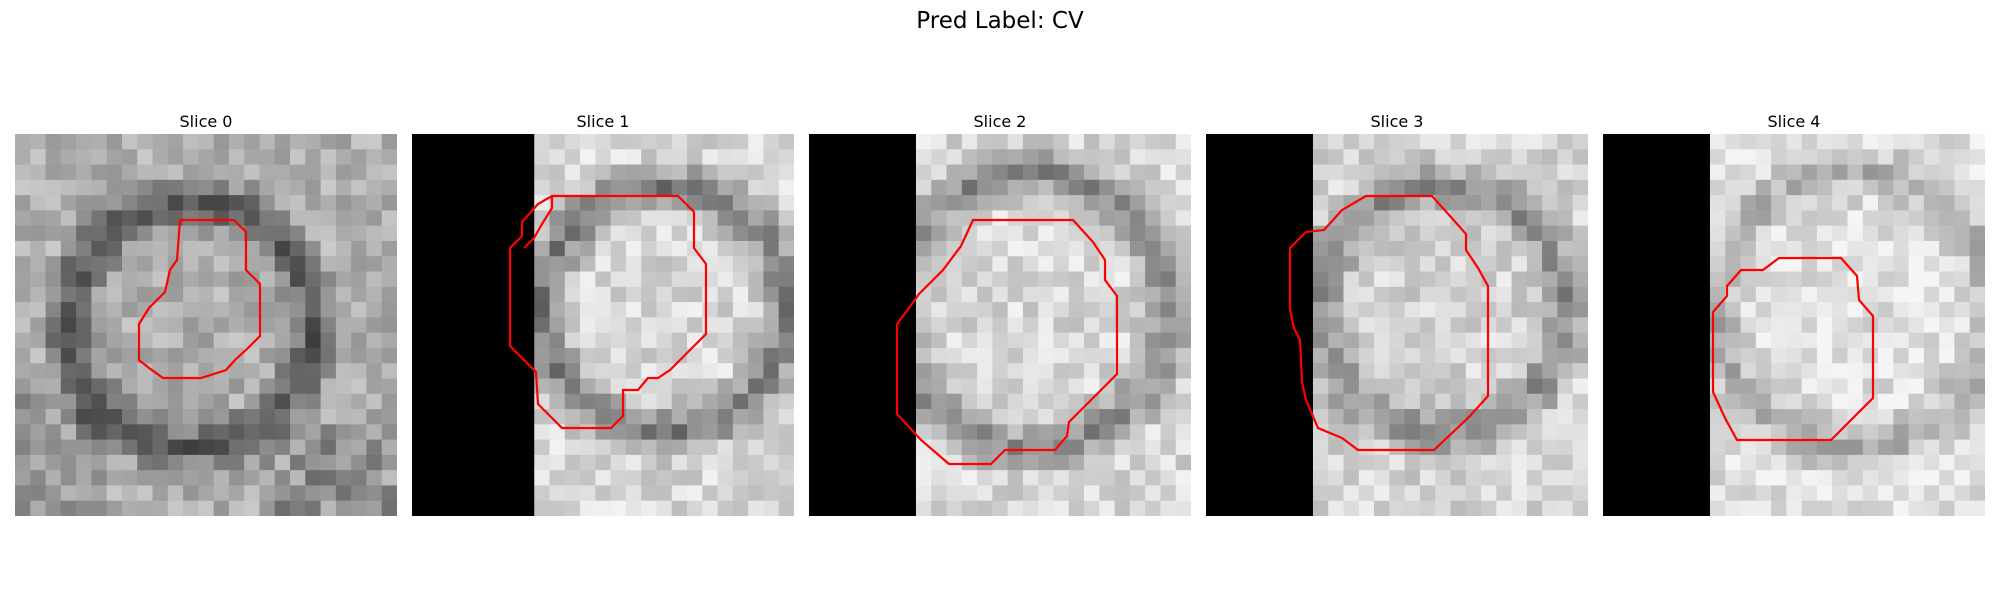 This screenshot has width=2000, height=600. What do you see at coordinates (1397, 121) in the screenshot?
I see `slice-title-3: Slice 3` at bounding box center [1397, 121].